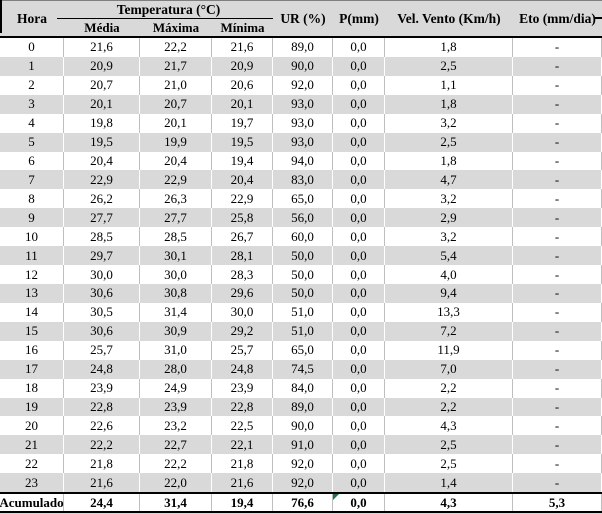 The image size is (602, 514). I want to click on row-value-cell: 30,6, so click(102, 293).